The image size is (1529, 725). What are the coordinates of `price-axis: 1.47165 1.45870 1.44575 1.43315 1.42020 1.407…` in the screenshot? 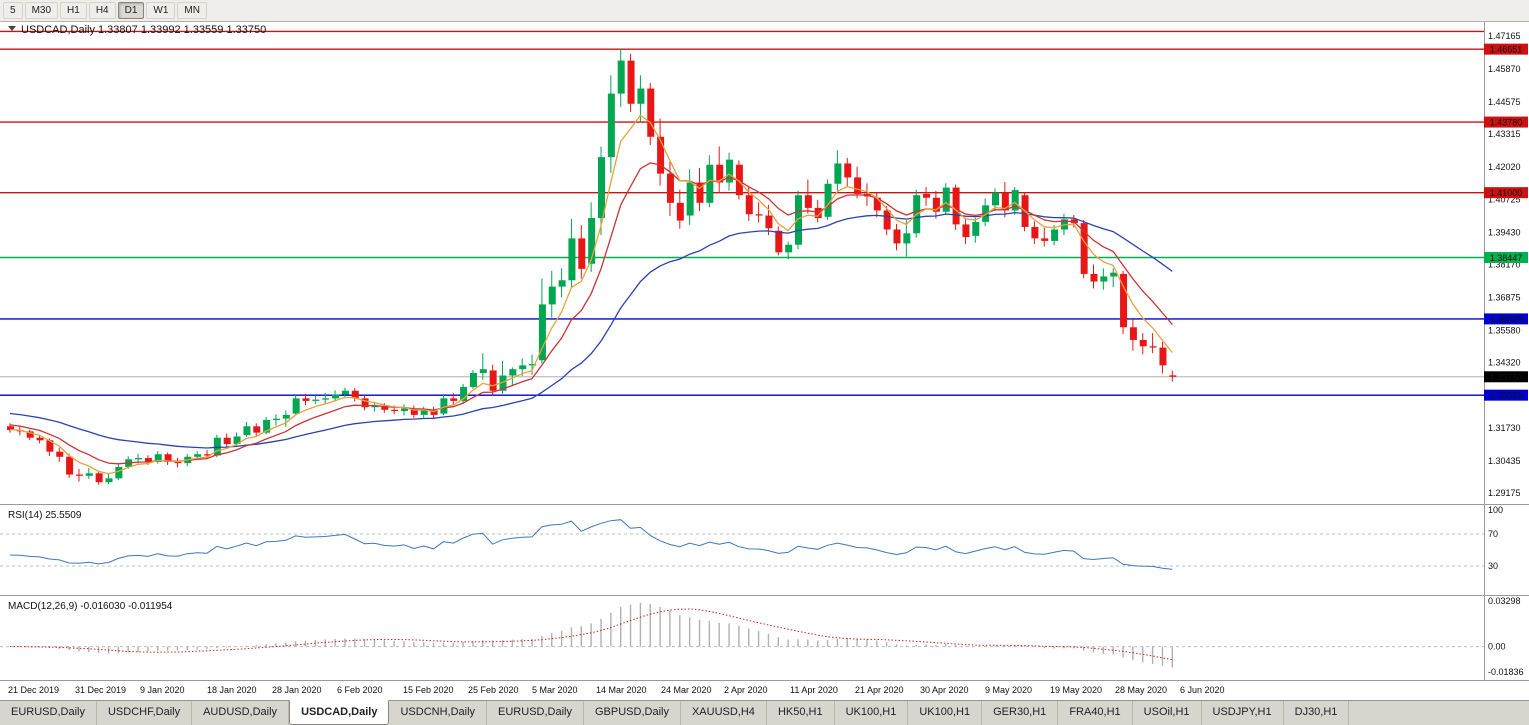 It's located at (1506, 264).